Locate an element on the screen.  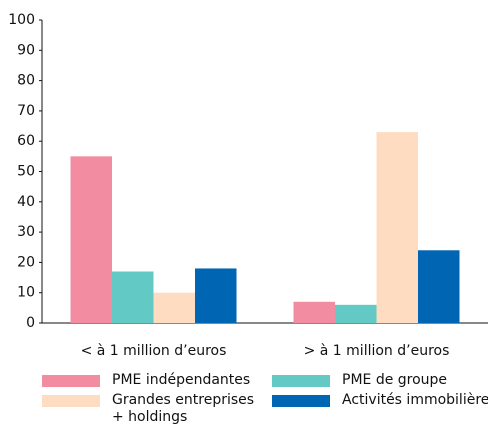
legend-item: Activités immobilières is located at coordinates (380, 400).